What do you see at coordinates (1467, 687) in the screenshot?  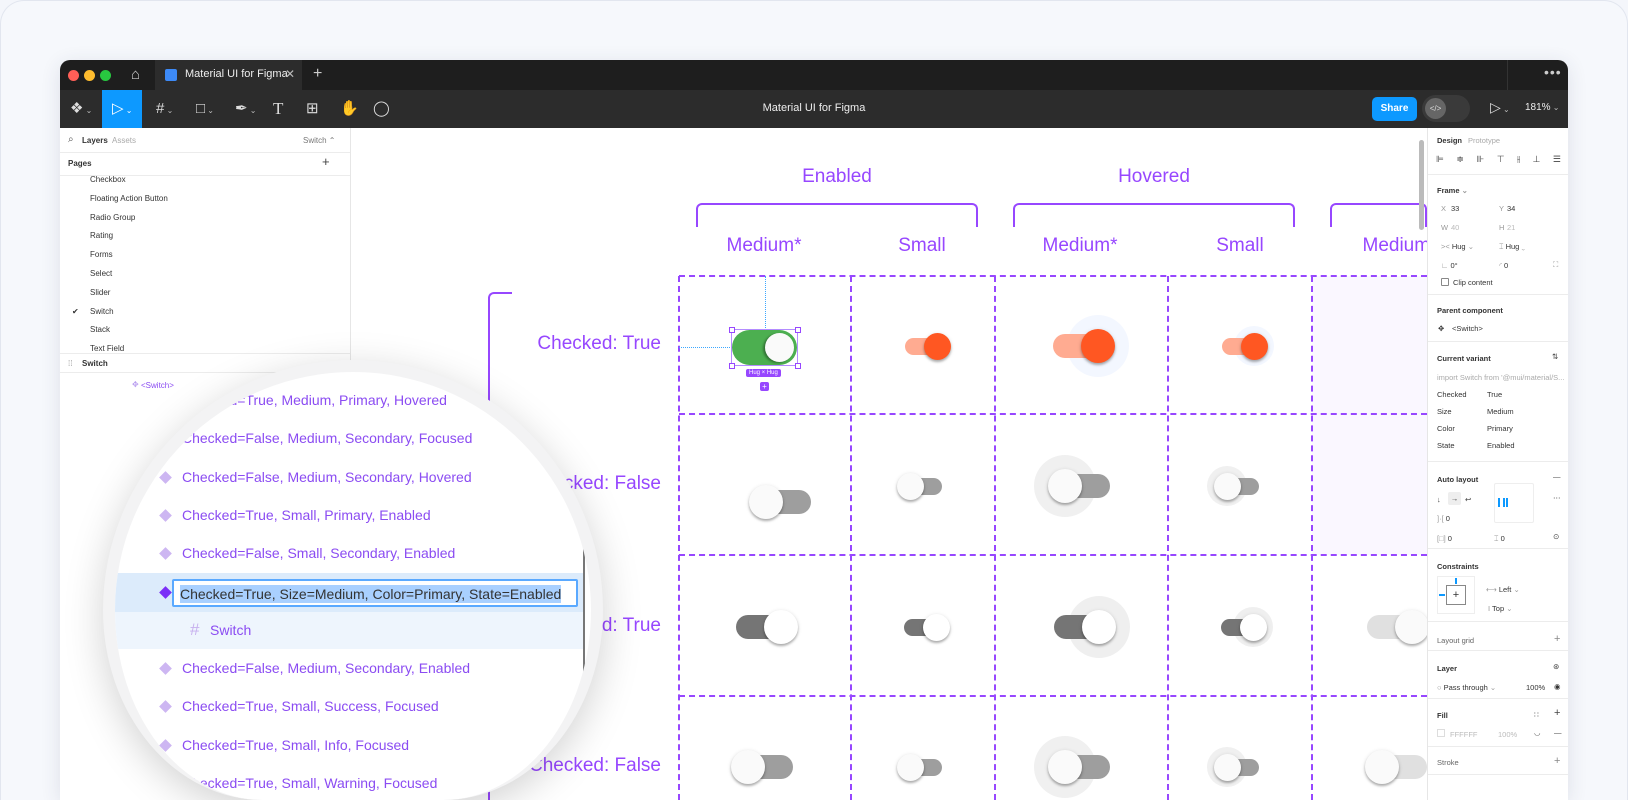 I see `blend-mode-select: ○ Pass through ⌄` at bounding box center [1467, 687].